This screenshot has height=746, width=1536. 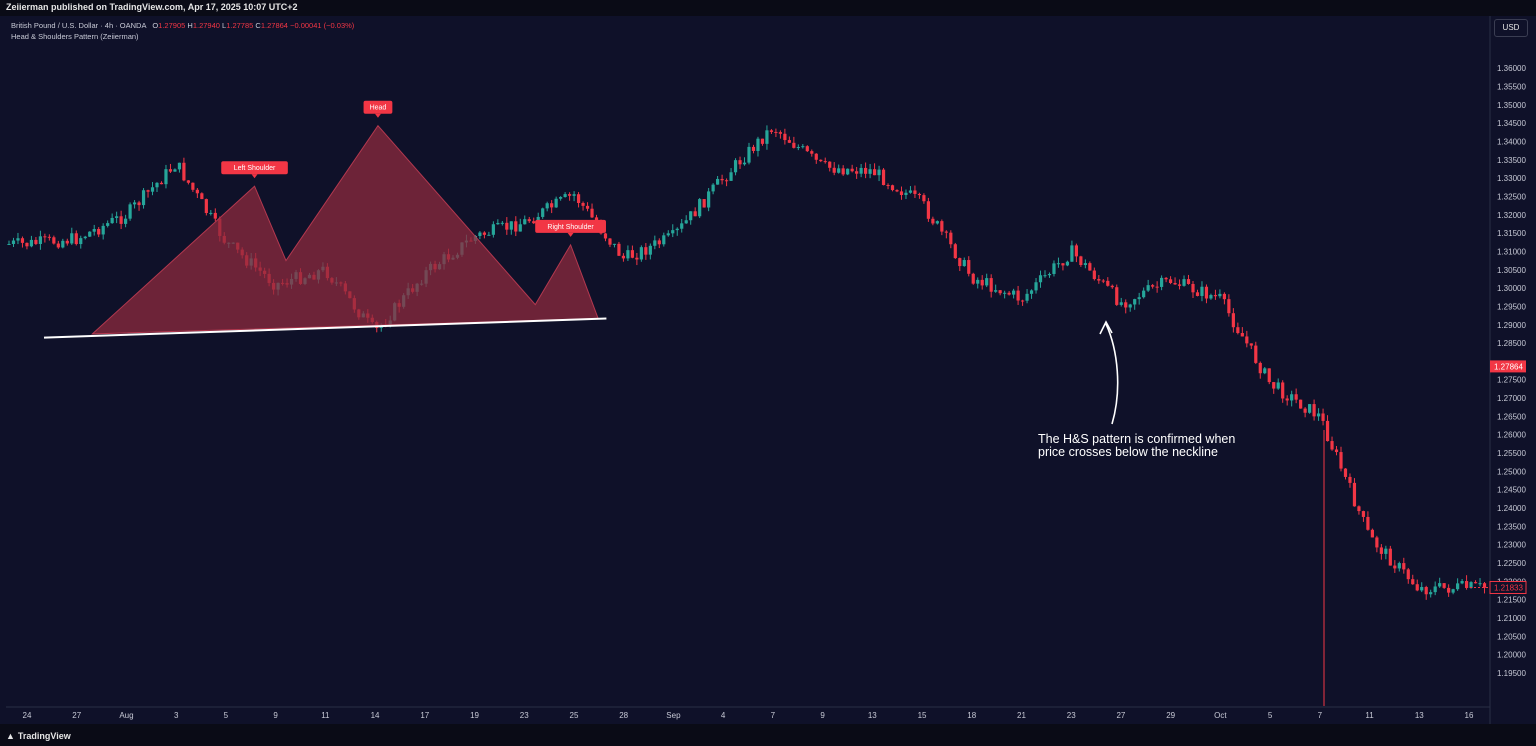 I want to click on time-tick-label: 13, so click(x=872, y=715).